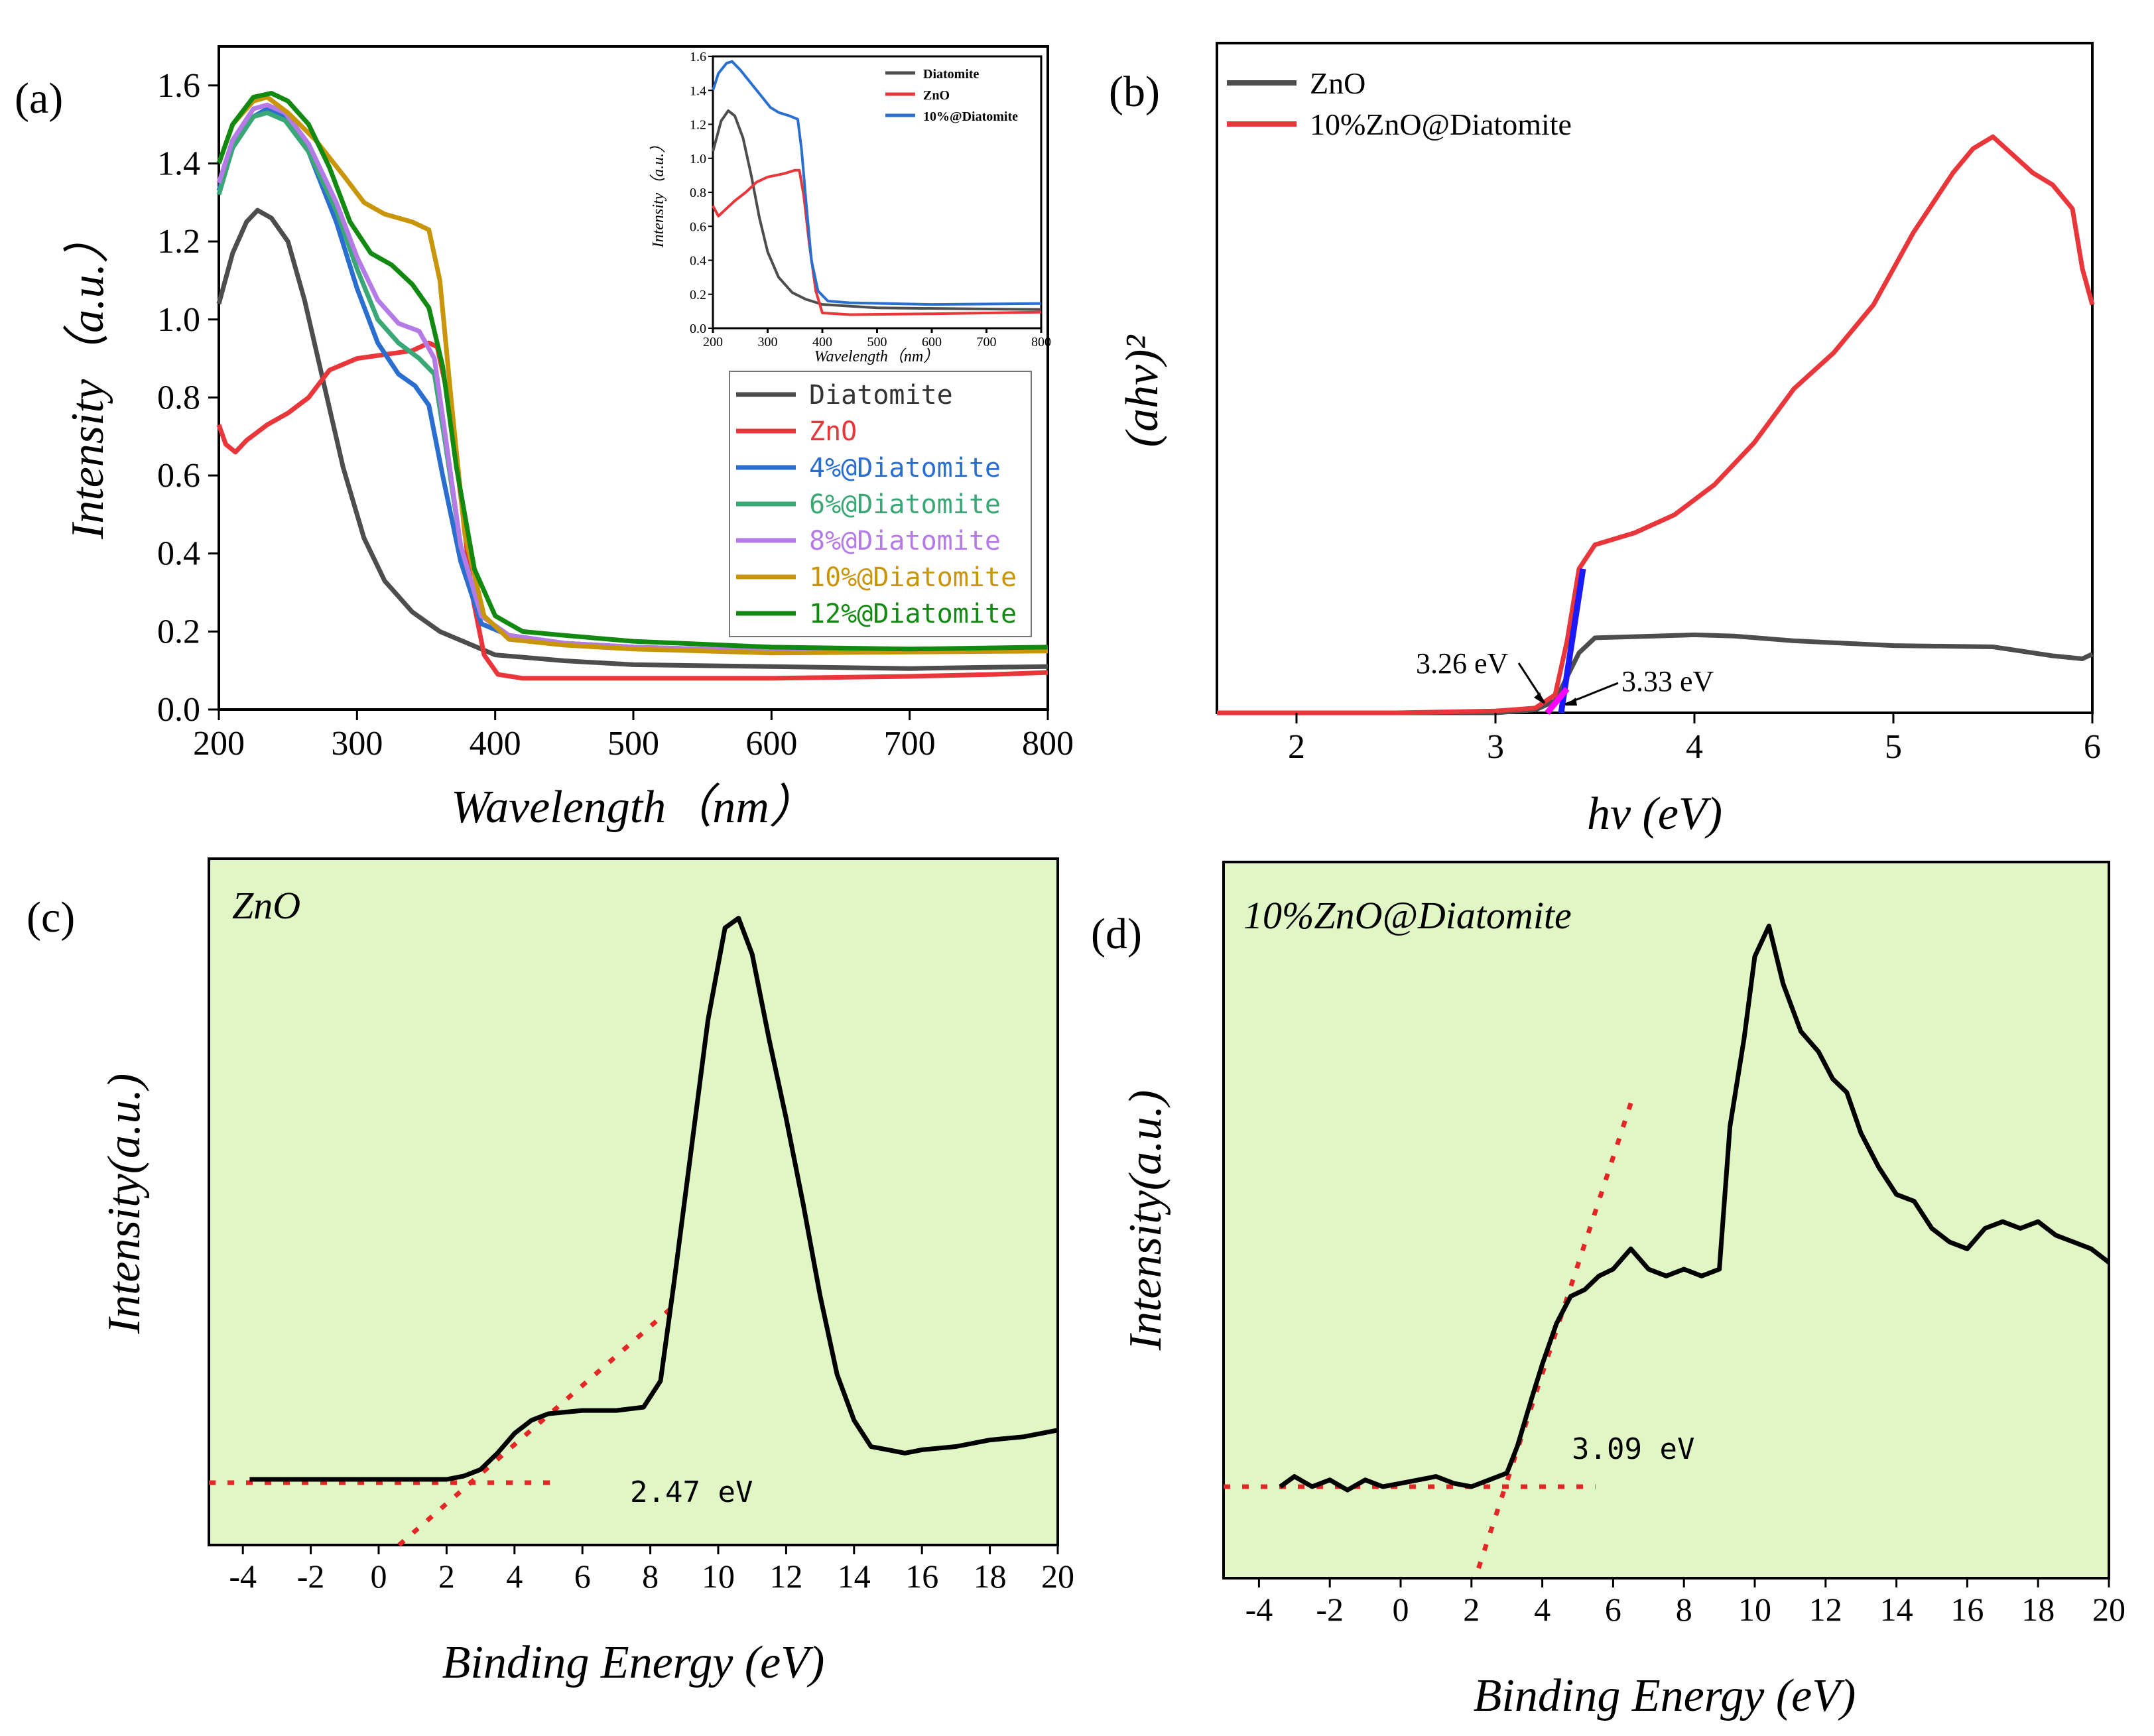 This screenshot has height=1736, width=2154. I want to click on panel-c-title: ZnO, so click(266, 905).